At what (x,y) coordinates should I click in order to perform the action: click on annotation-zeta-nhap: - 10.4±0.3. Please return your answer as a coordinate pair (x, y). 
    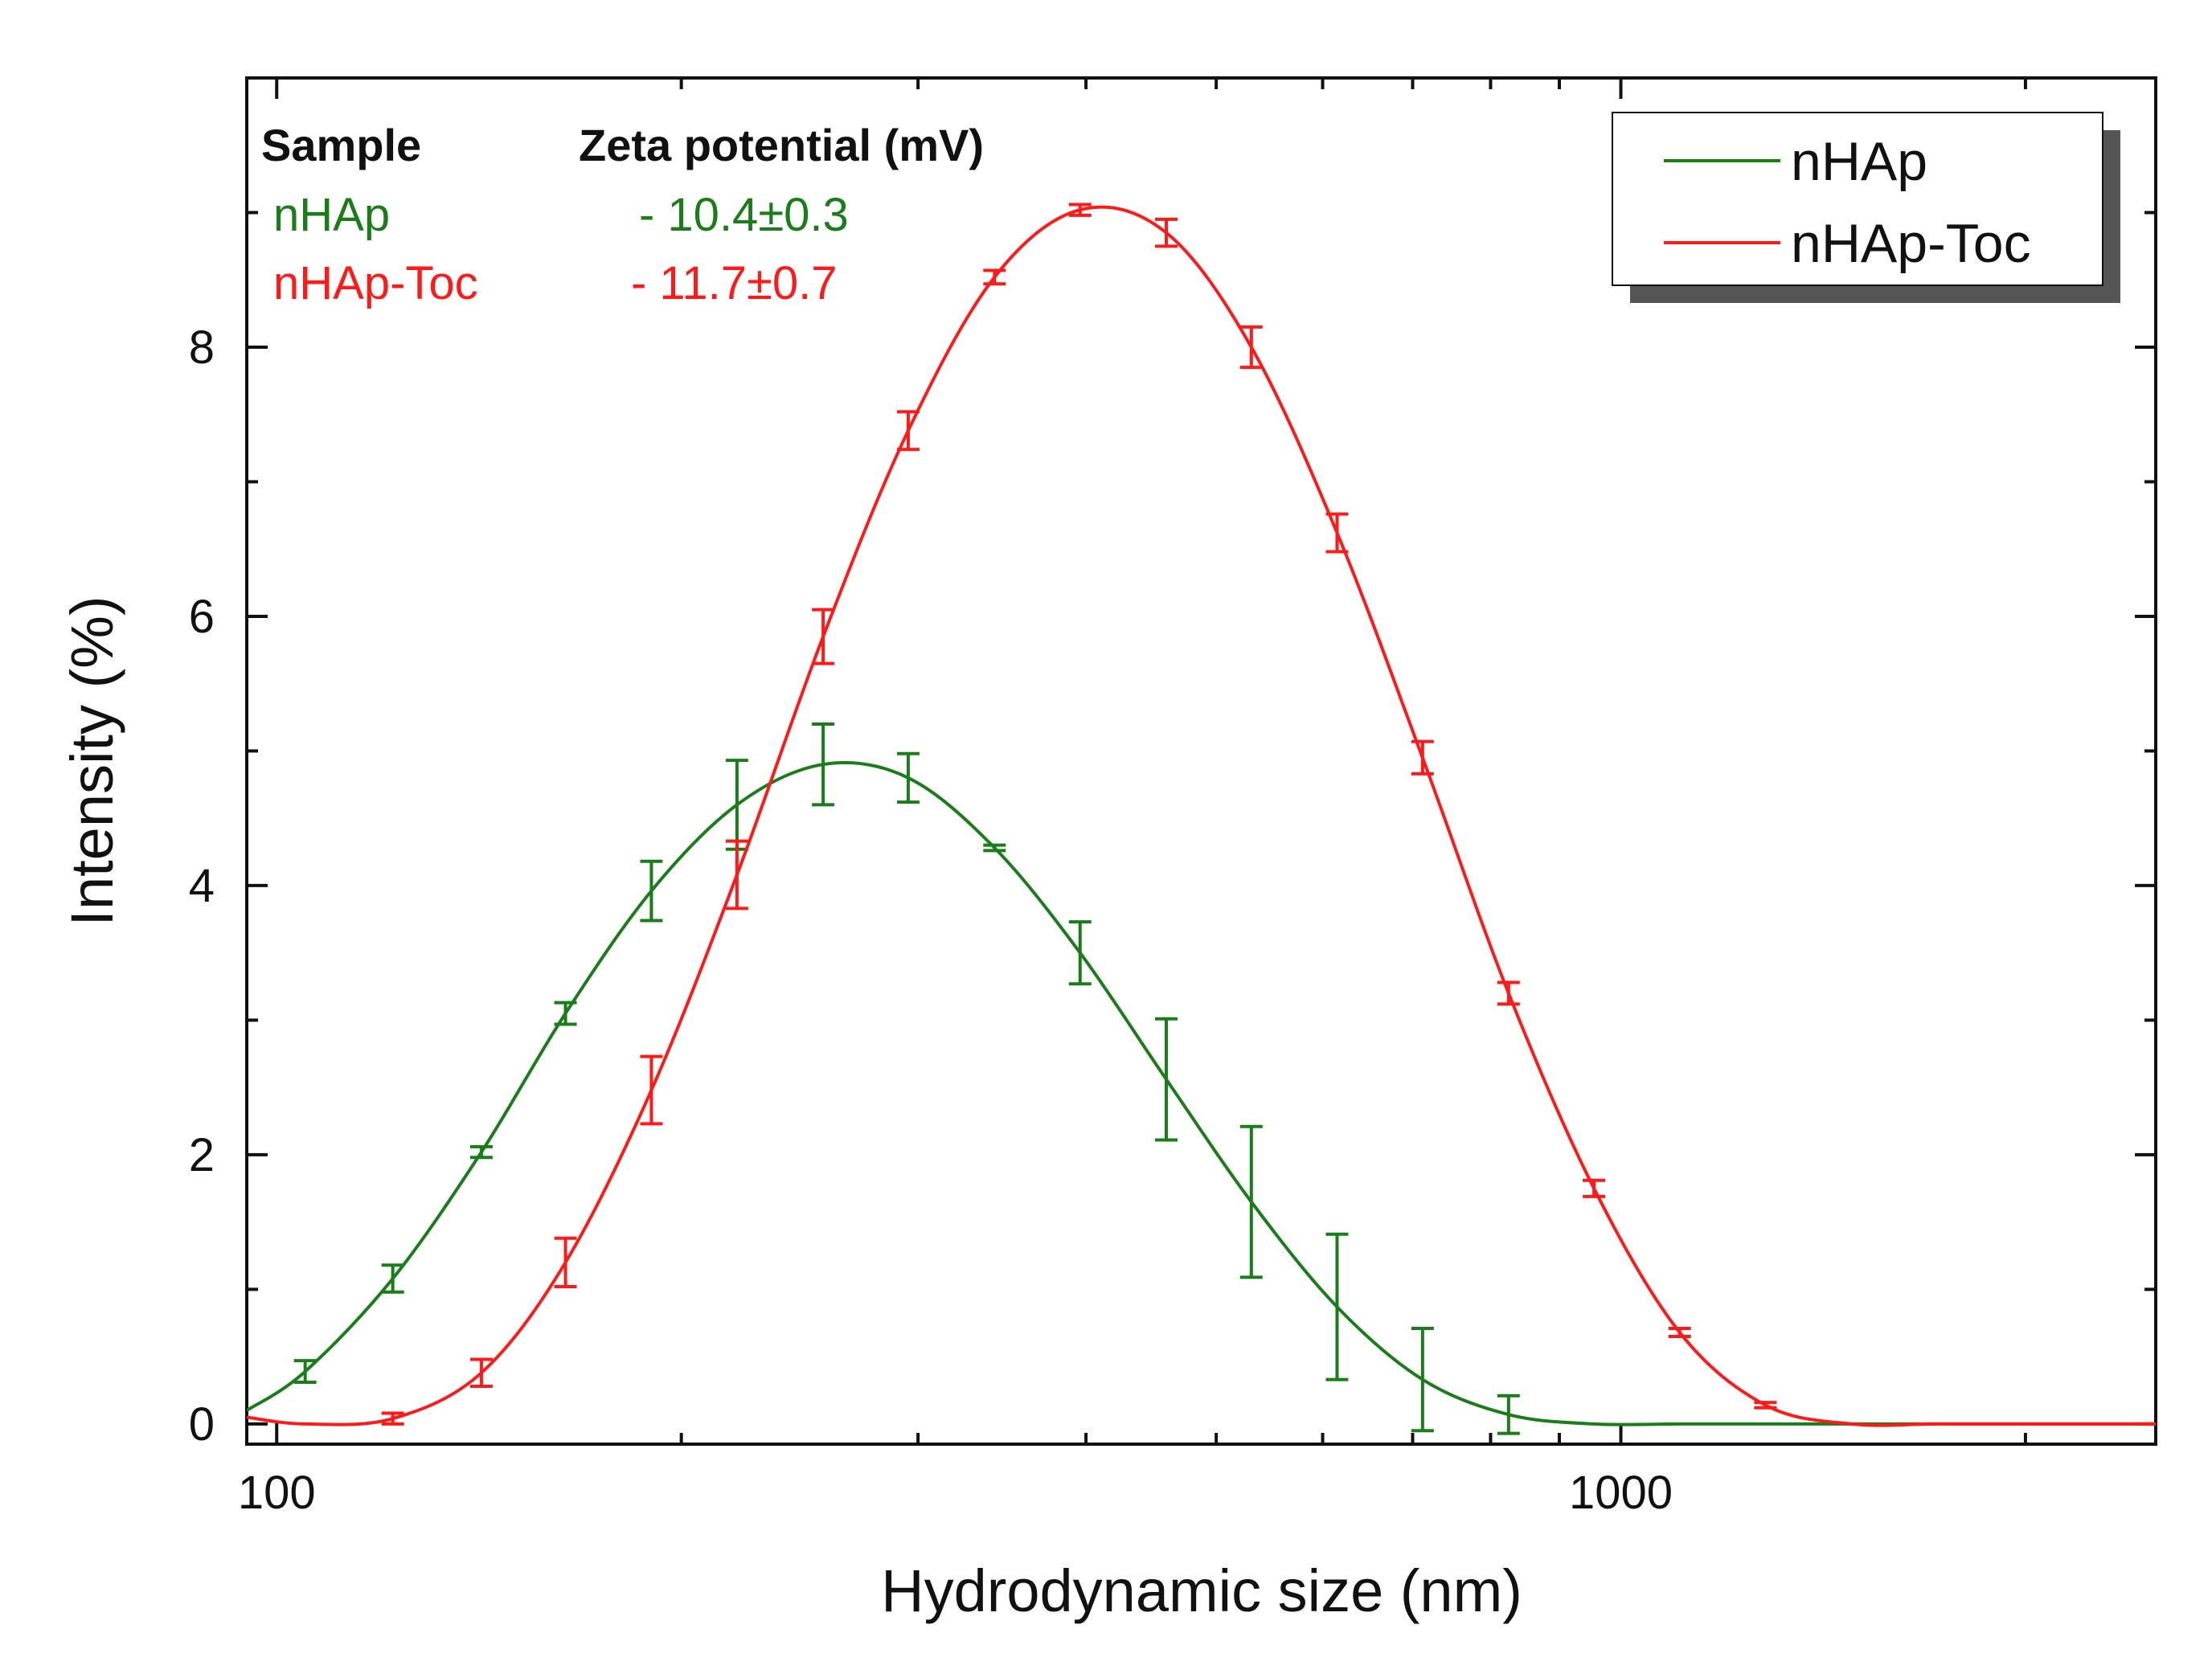
    Looking at the image, I should click on (744, 215).